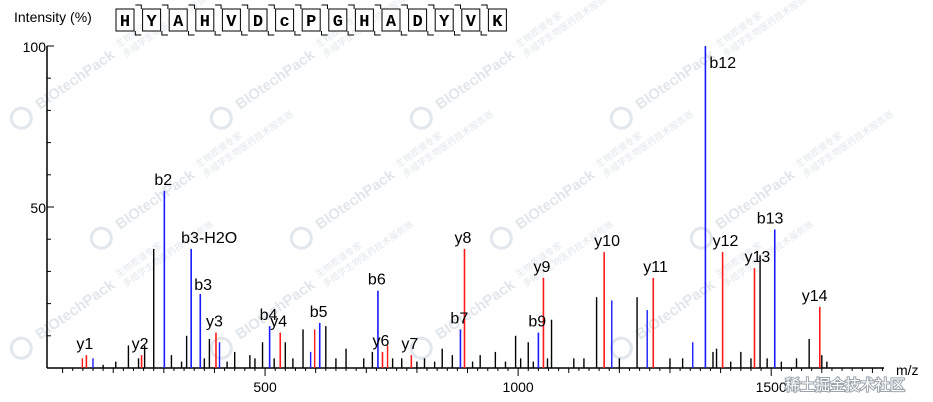 The height and width of the screenshot is (402, 933). I want to click on peak-label-y12: y12, so click(726, 241).